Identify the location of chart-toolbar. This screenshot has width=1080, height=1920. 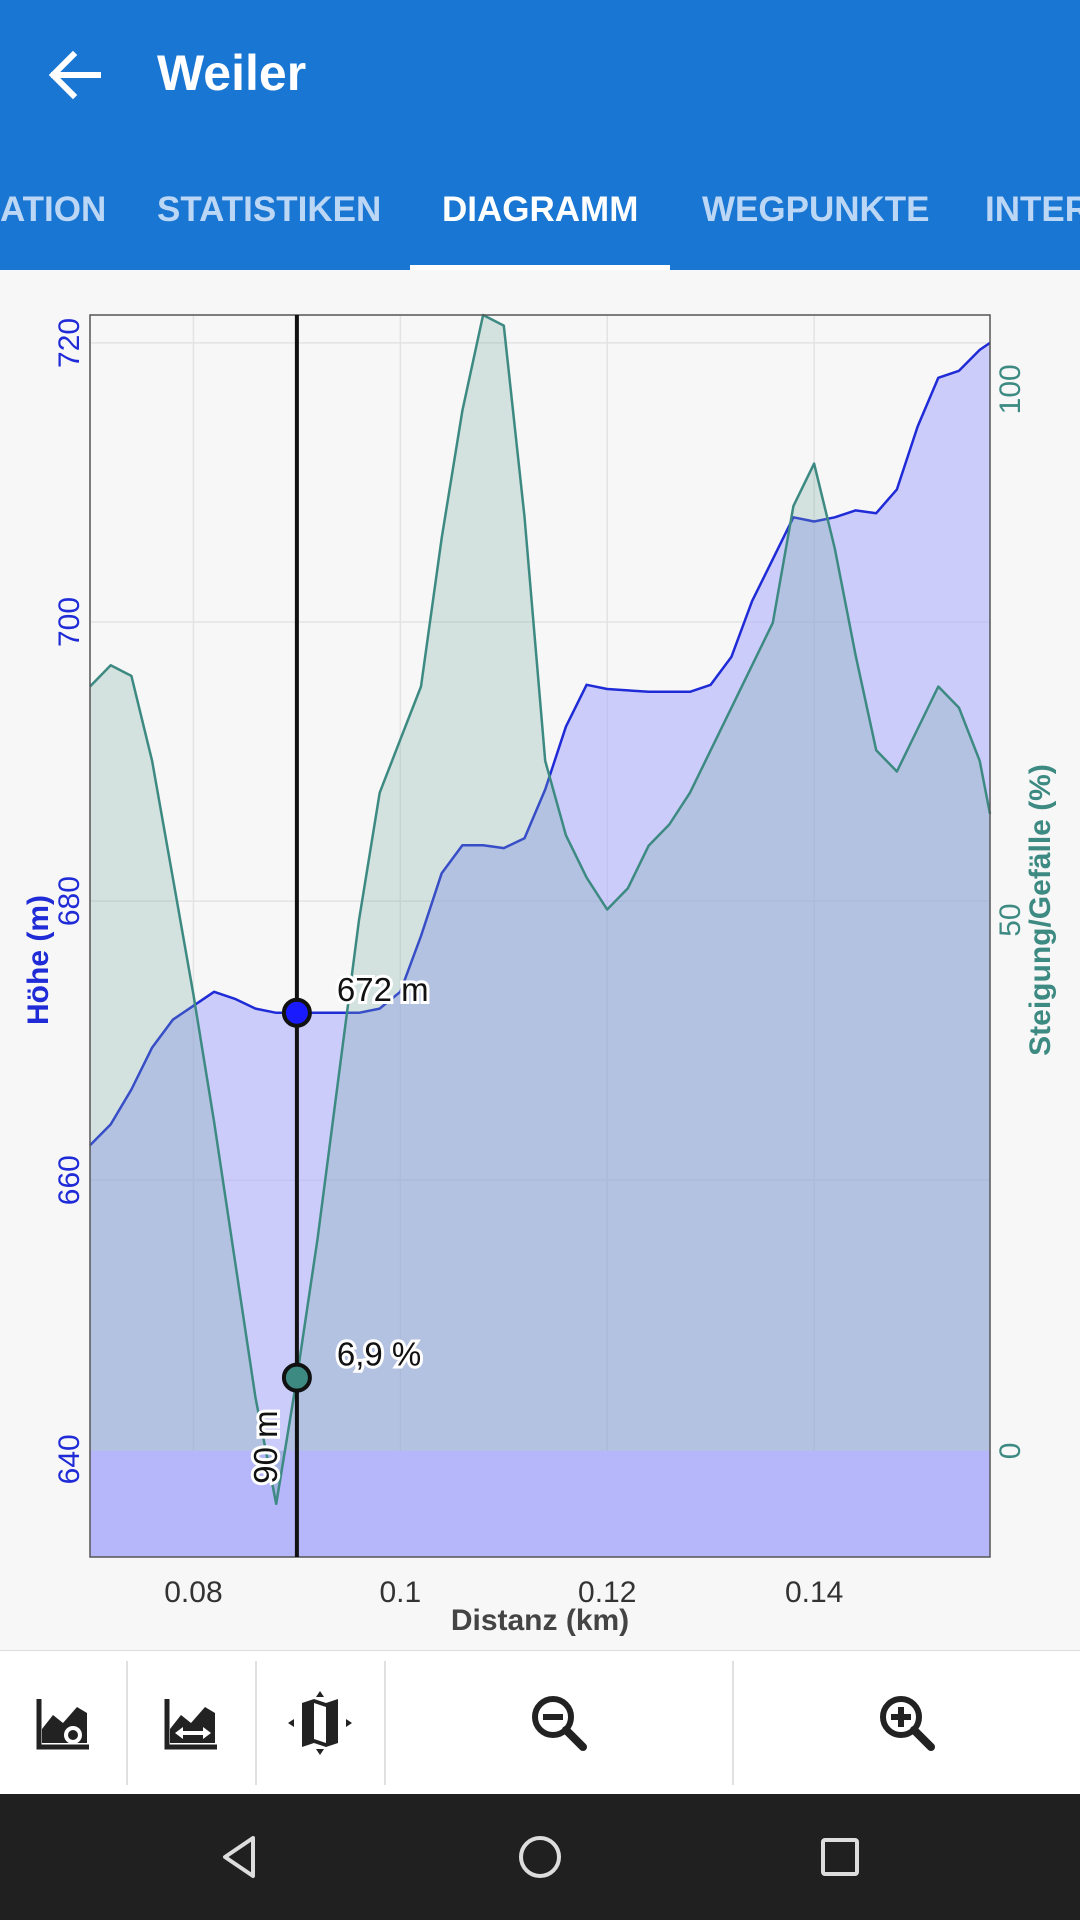
(540, 1722).